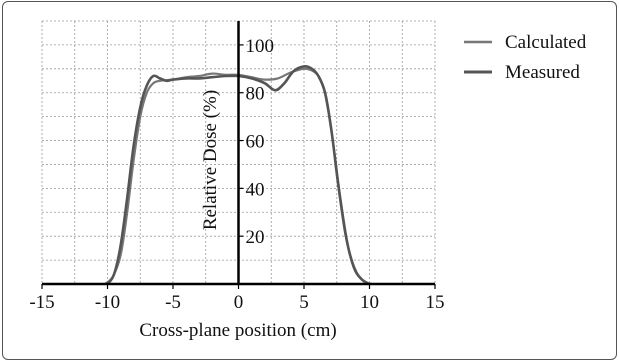 The image size is (619, 362). What do you see at coordinates (435, 302) in the screenshot?
I see `x-tick-label: 15` at bounding box center [435, 302].